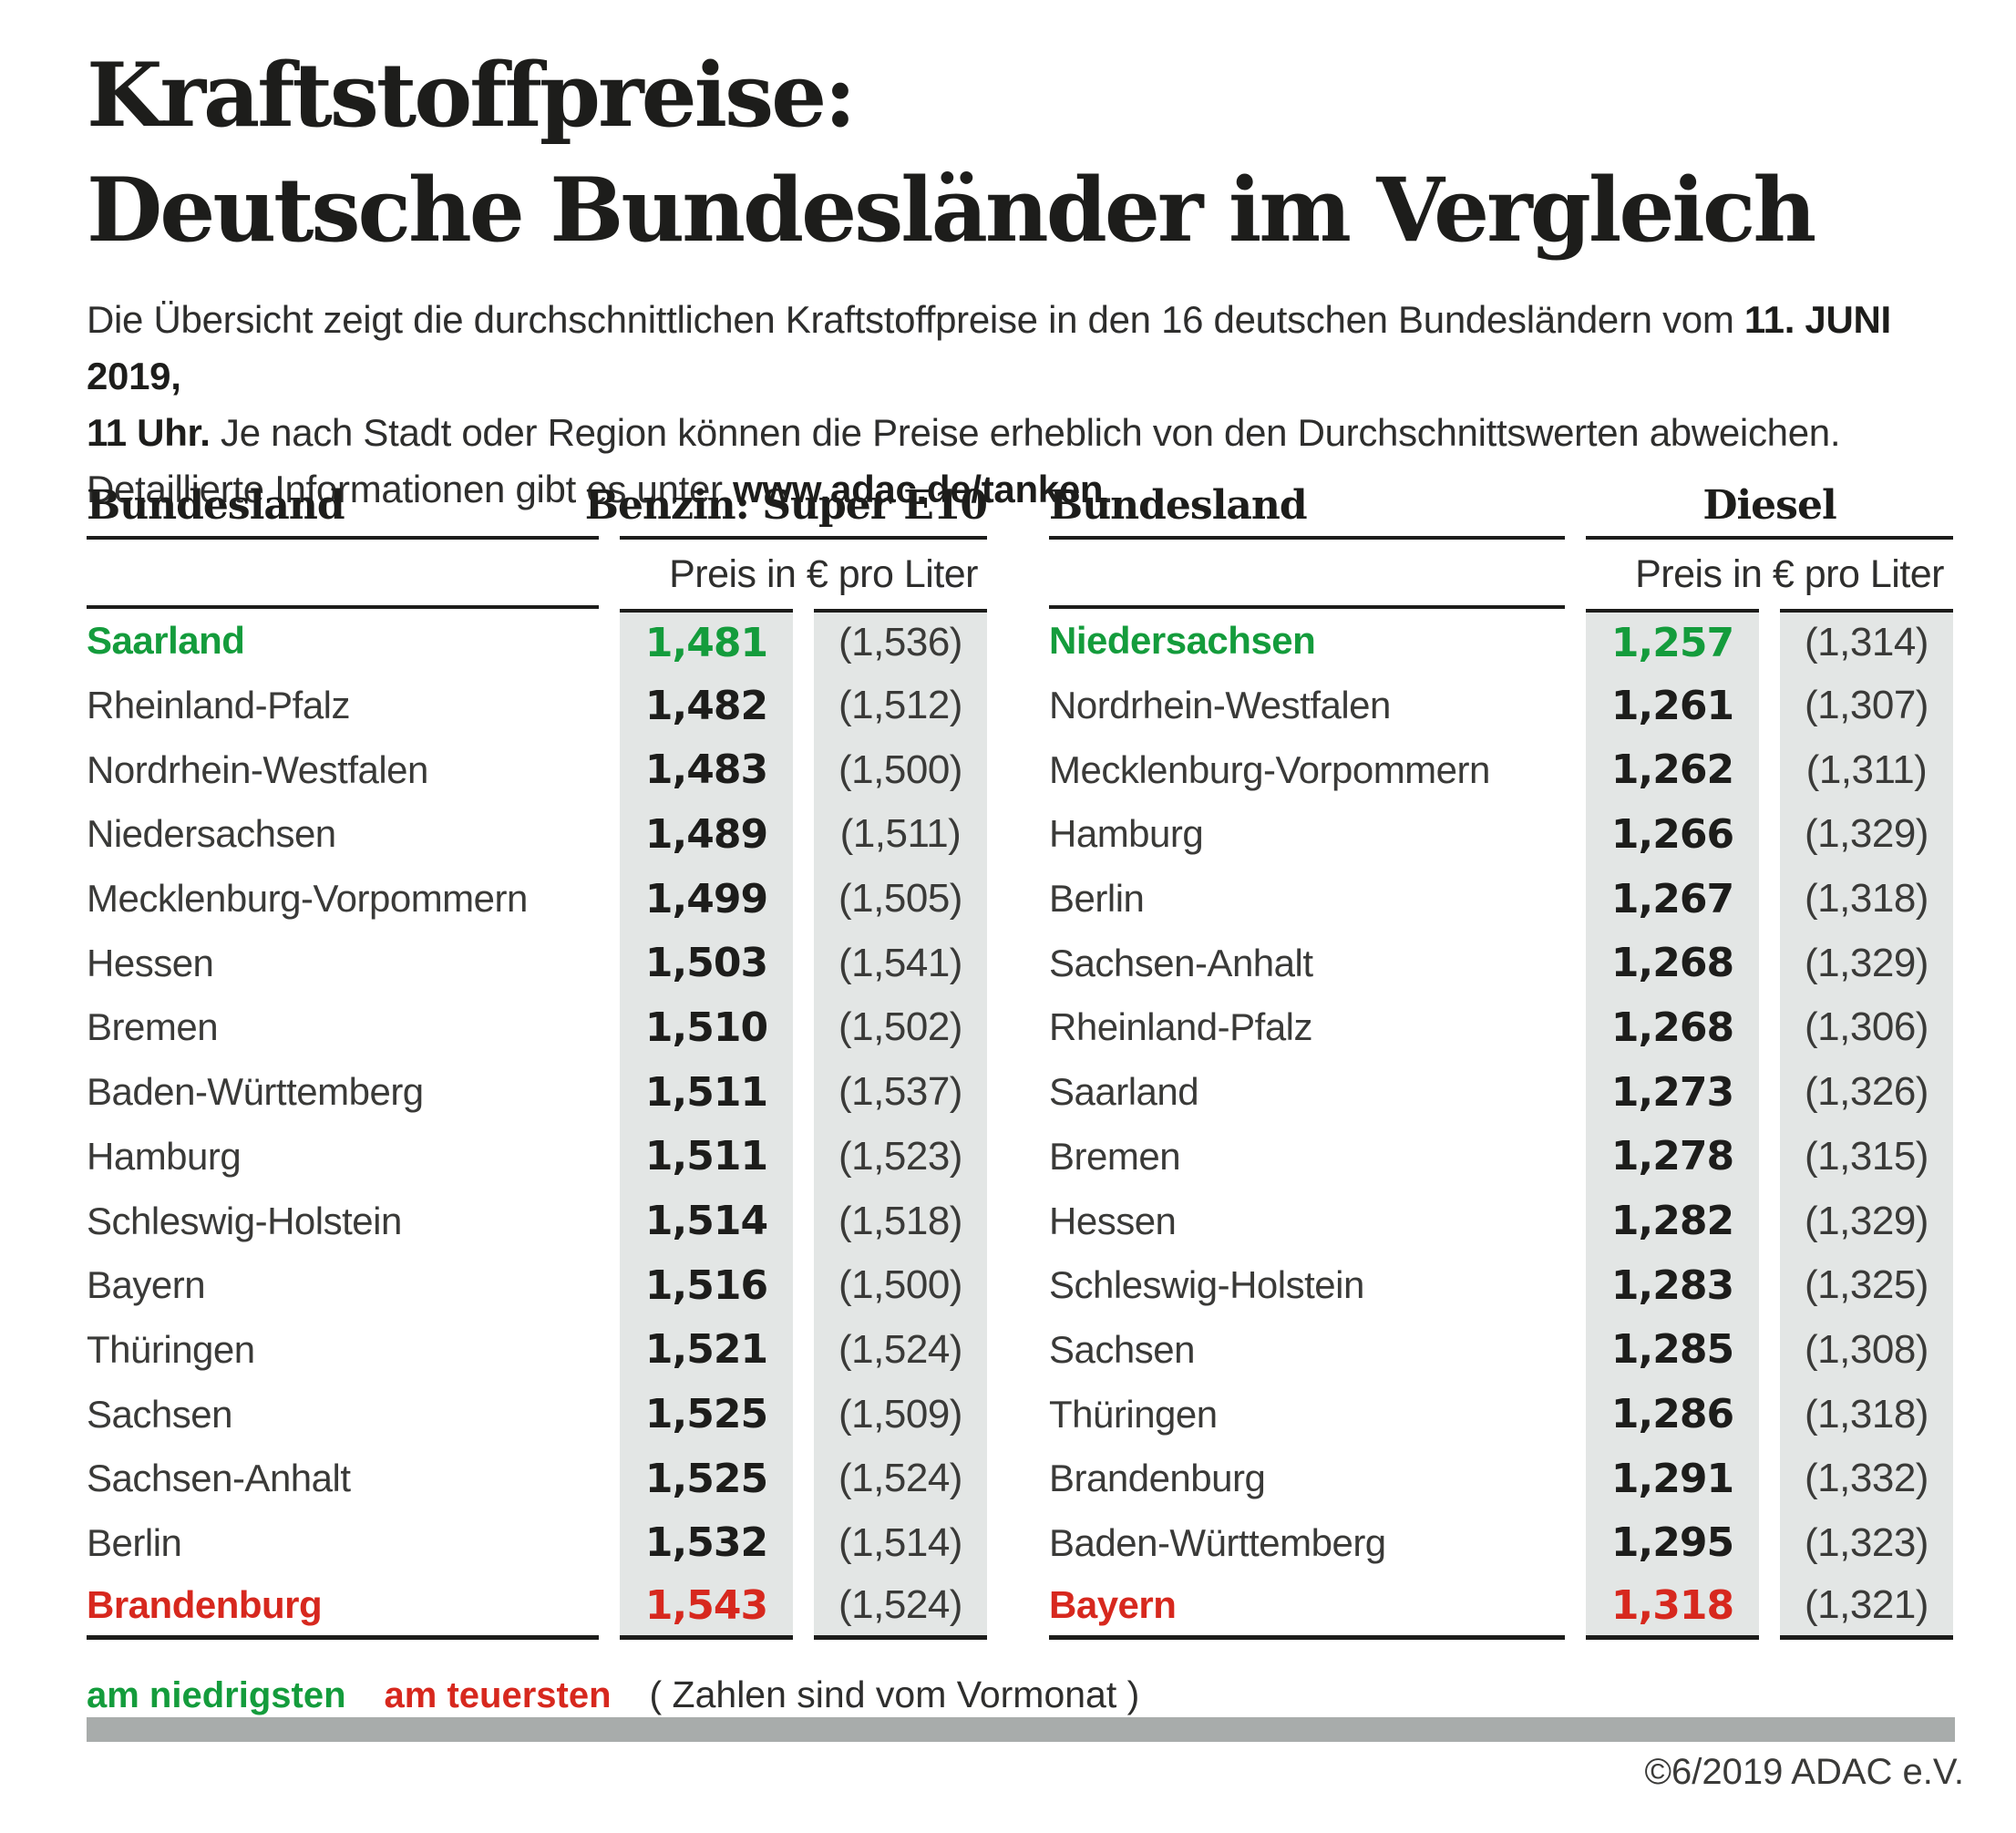 This screenshot has width=2016, height=1833. Describe the element at coordinates (1867, 899) in the screenshot. I see `price-previous: (1,318)` at that location.